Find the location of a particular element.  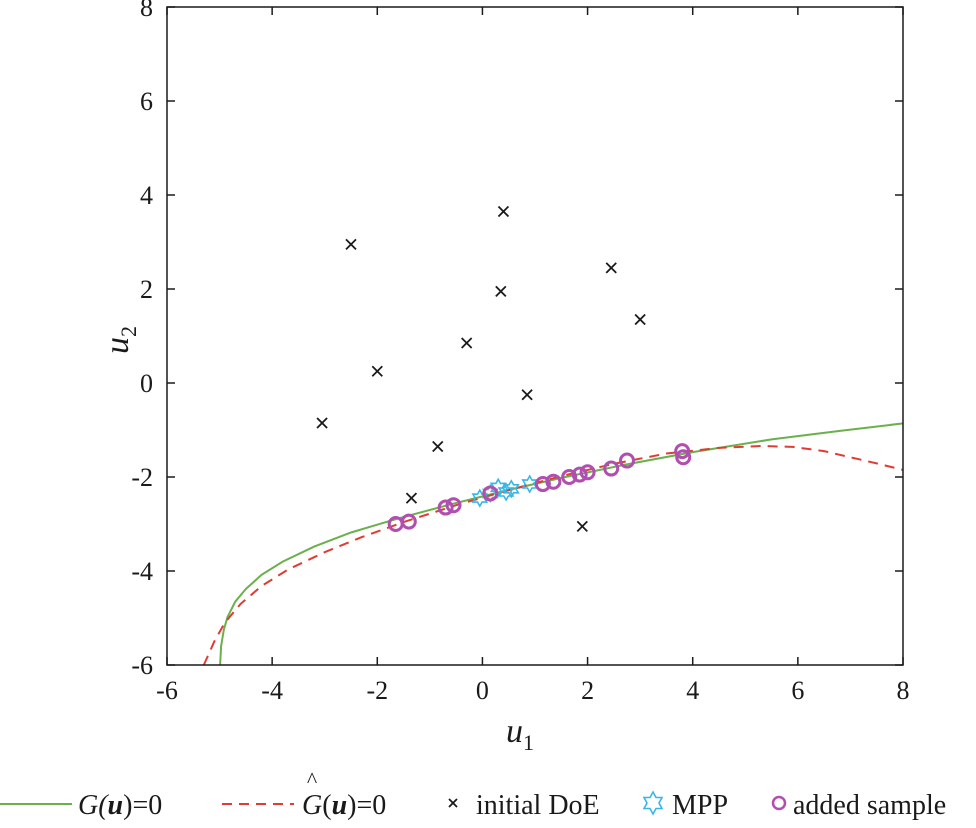

x-tick-label: -2 is located at coordinates (377, 690).